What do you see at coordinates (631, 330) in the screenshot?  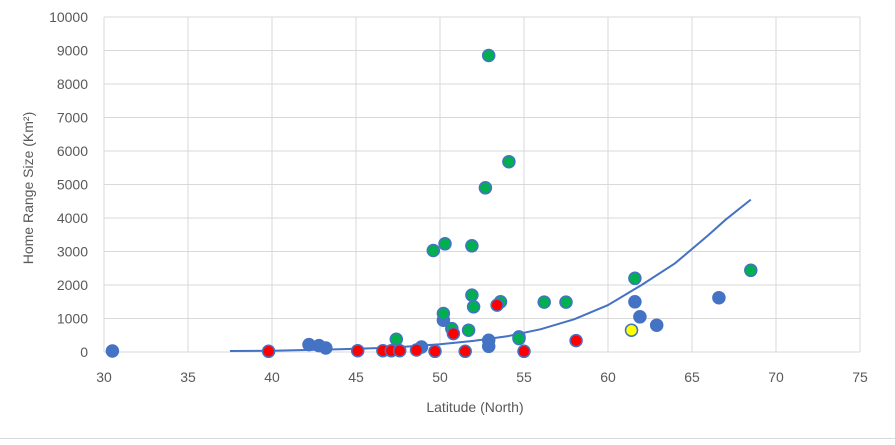 I see `data-point-yellow` at bounding box center [631, 330].